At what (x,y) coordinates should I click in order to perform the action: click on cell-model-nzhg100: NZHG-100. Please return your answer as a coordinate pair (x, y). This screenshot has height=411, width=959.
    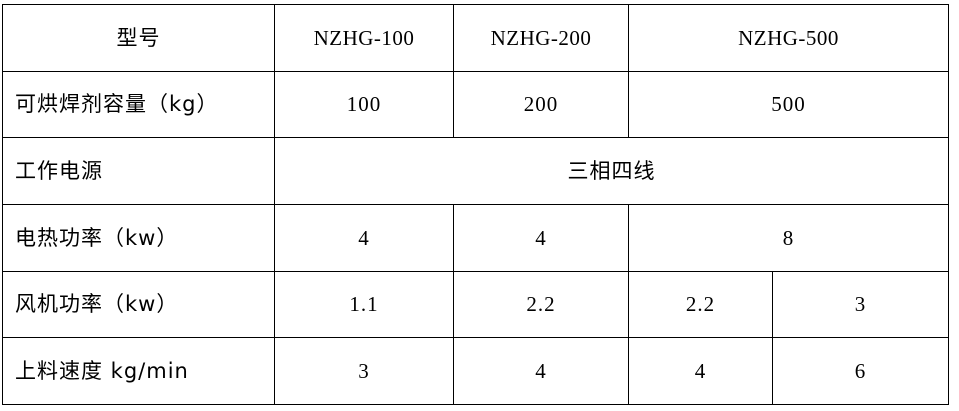
    Looking at the image, I should click on (364, 38).